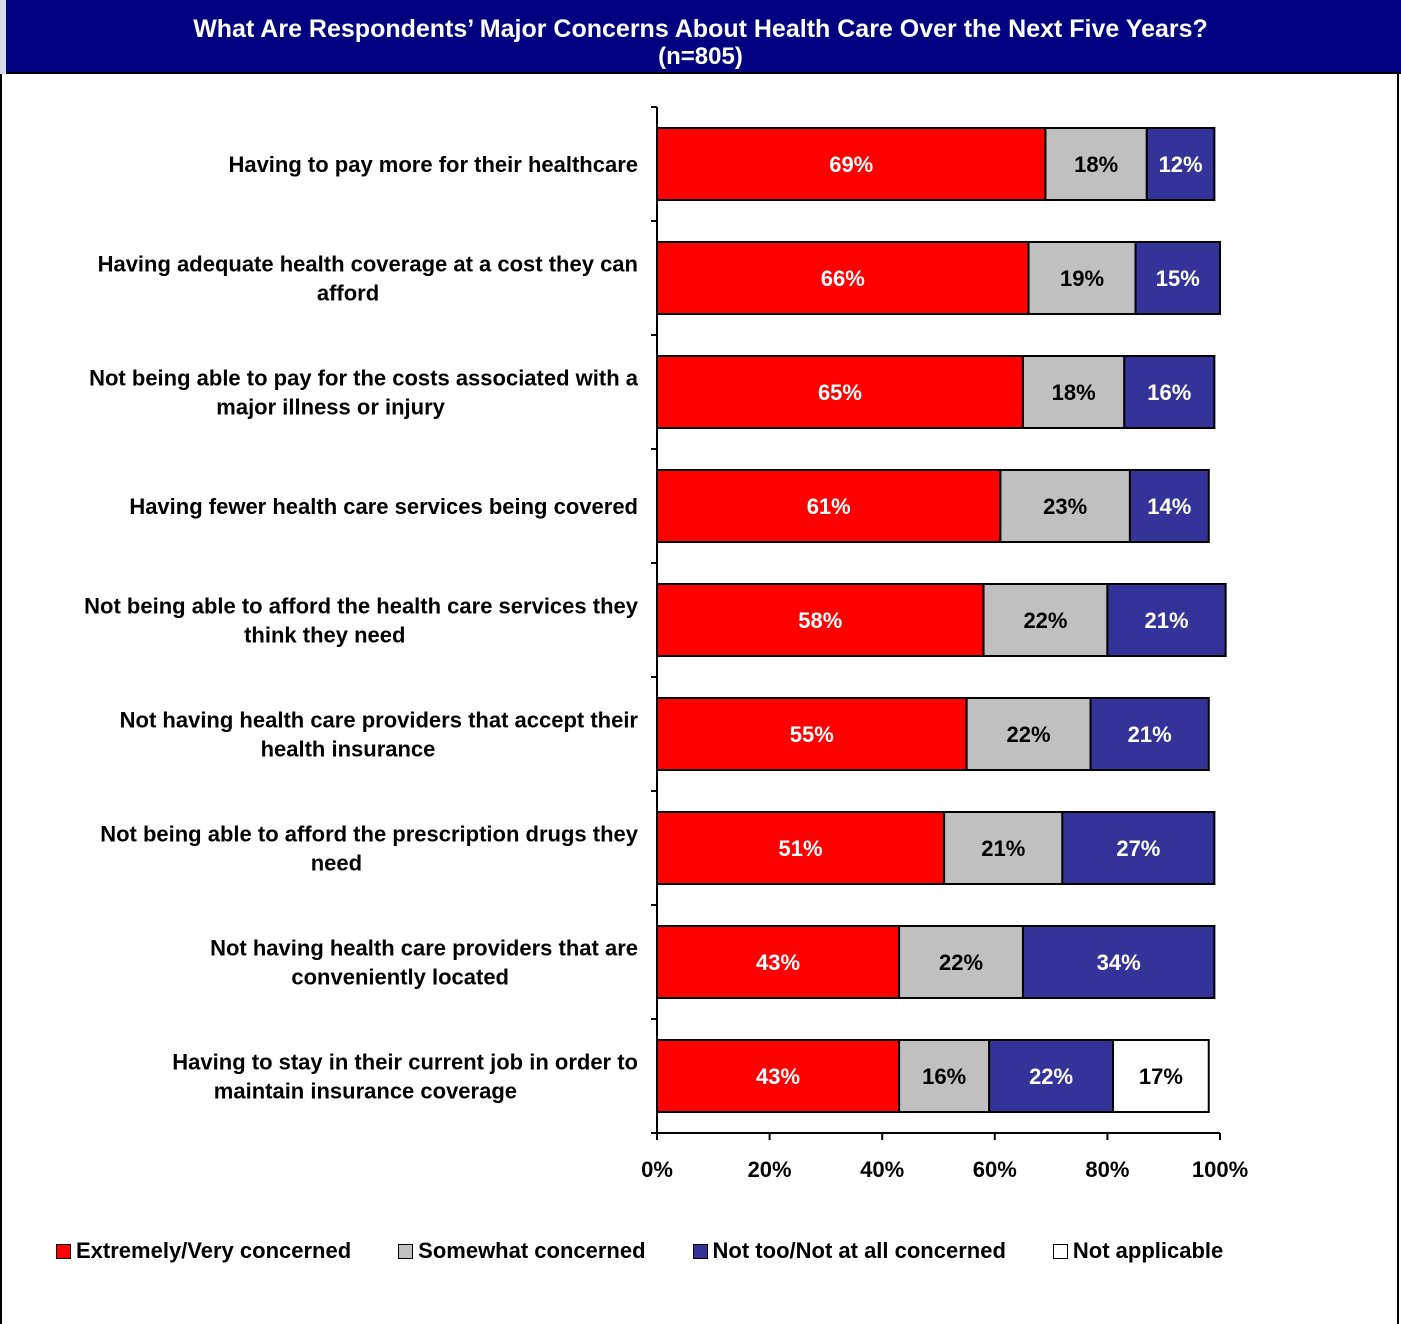 The width and height of the screenshot is (1401, 1324). What do you see at coordinates (859, 1250) in the screenshot?
I see `legend-label-not-too: Not too/Not at all concerned` at bounding box center [859, 1250].